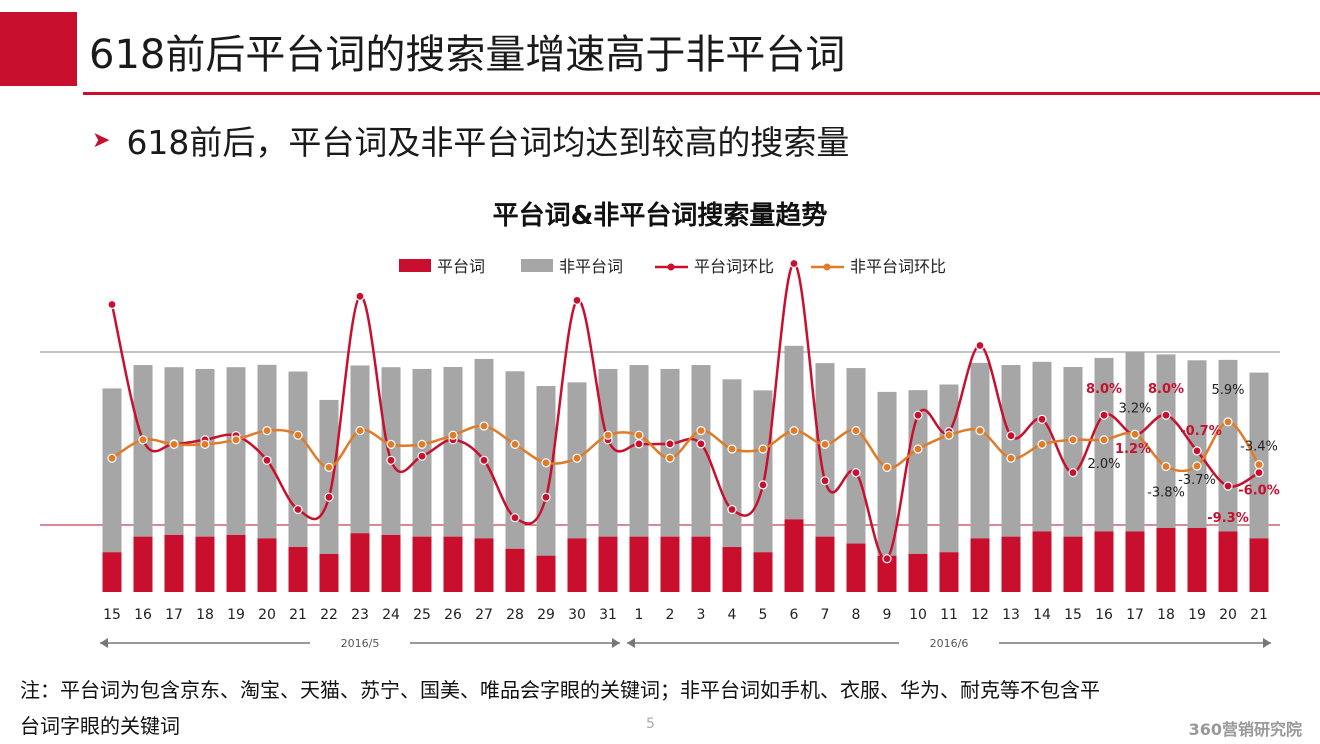  Describe the element at coordinates (1133, 449) in the screenshot. I see `data-label-platform-mom: 1.2%` at that location.